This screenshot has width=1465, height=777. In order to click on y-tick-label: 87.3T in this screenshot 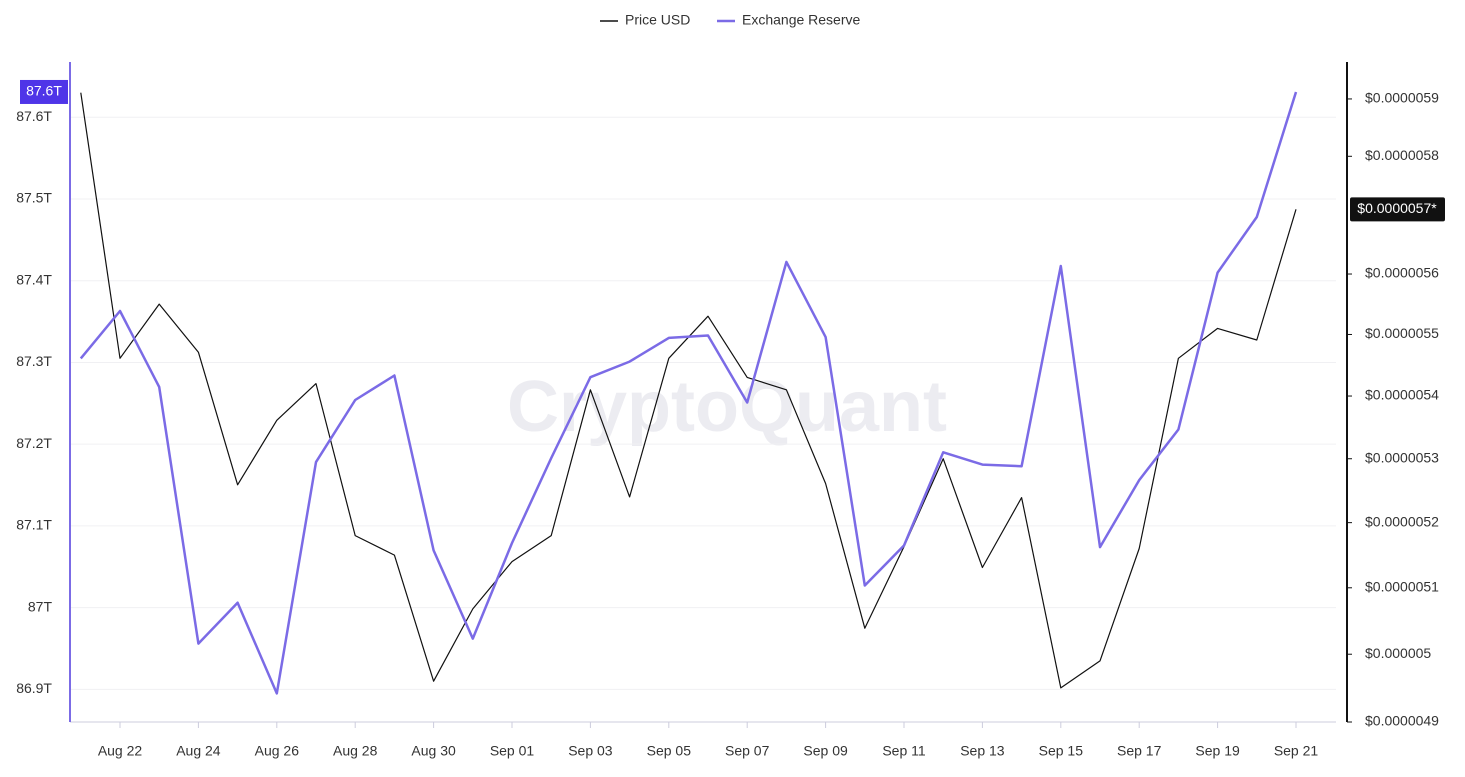, I will do `click(34, 361)`.